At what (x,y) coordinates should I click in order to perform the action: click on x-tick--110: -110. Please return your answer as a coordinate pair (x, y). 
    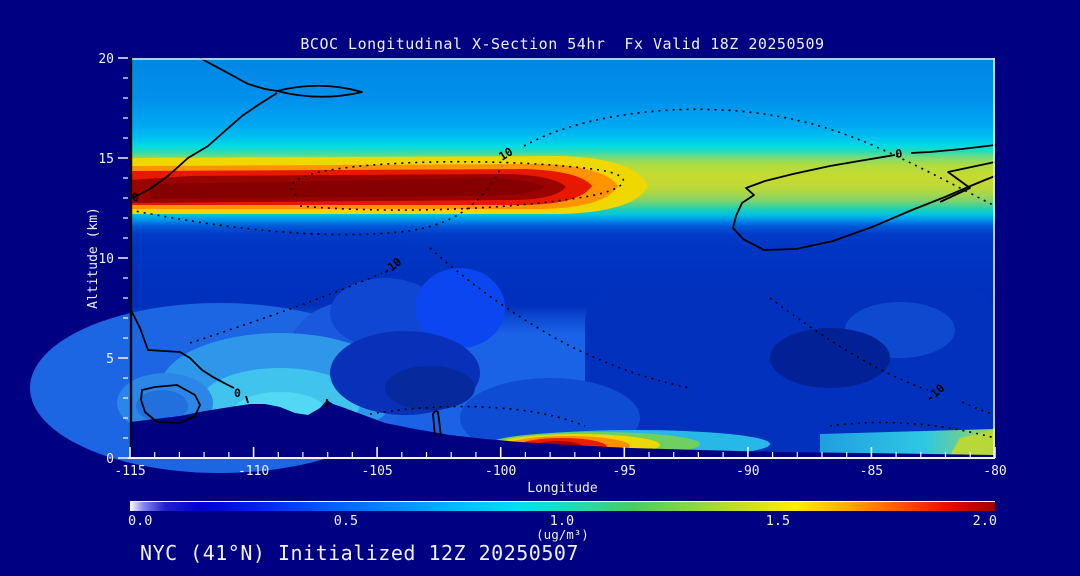
    Looking at the image, I should click on (253, 471).